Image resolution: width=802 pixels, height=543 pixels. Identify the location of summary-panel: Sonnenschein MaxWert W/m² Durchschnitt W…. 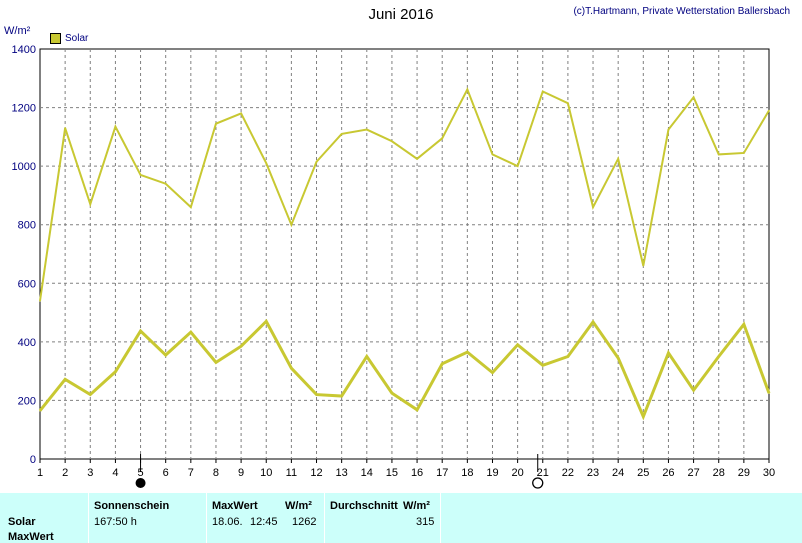
(401, 518).